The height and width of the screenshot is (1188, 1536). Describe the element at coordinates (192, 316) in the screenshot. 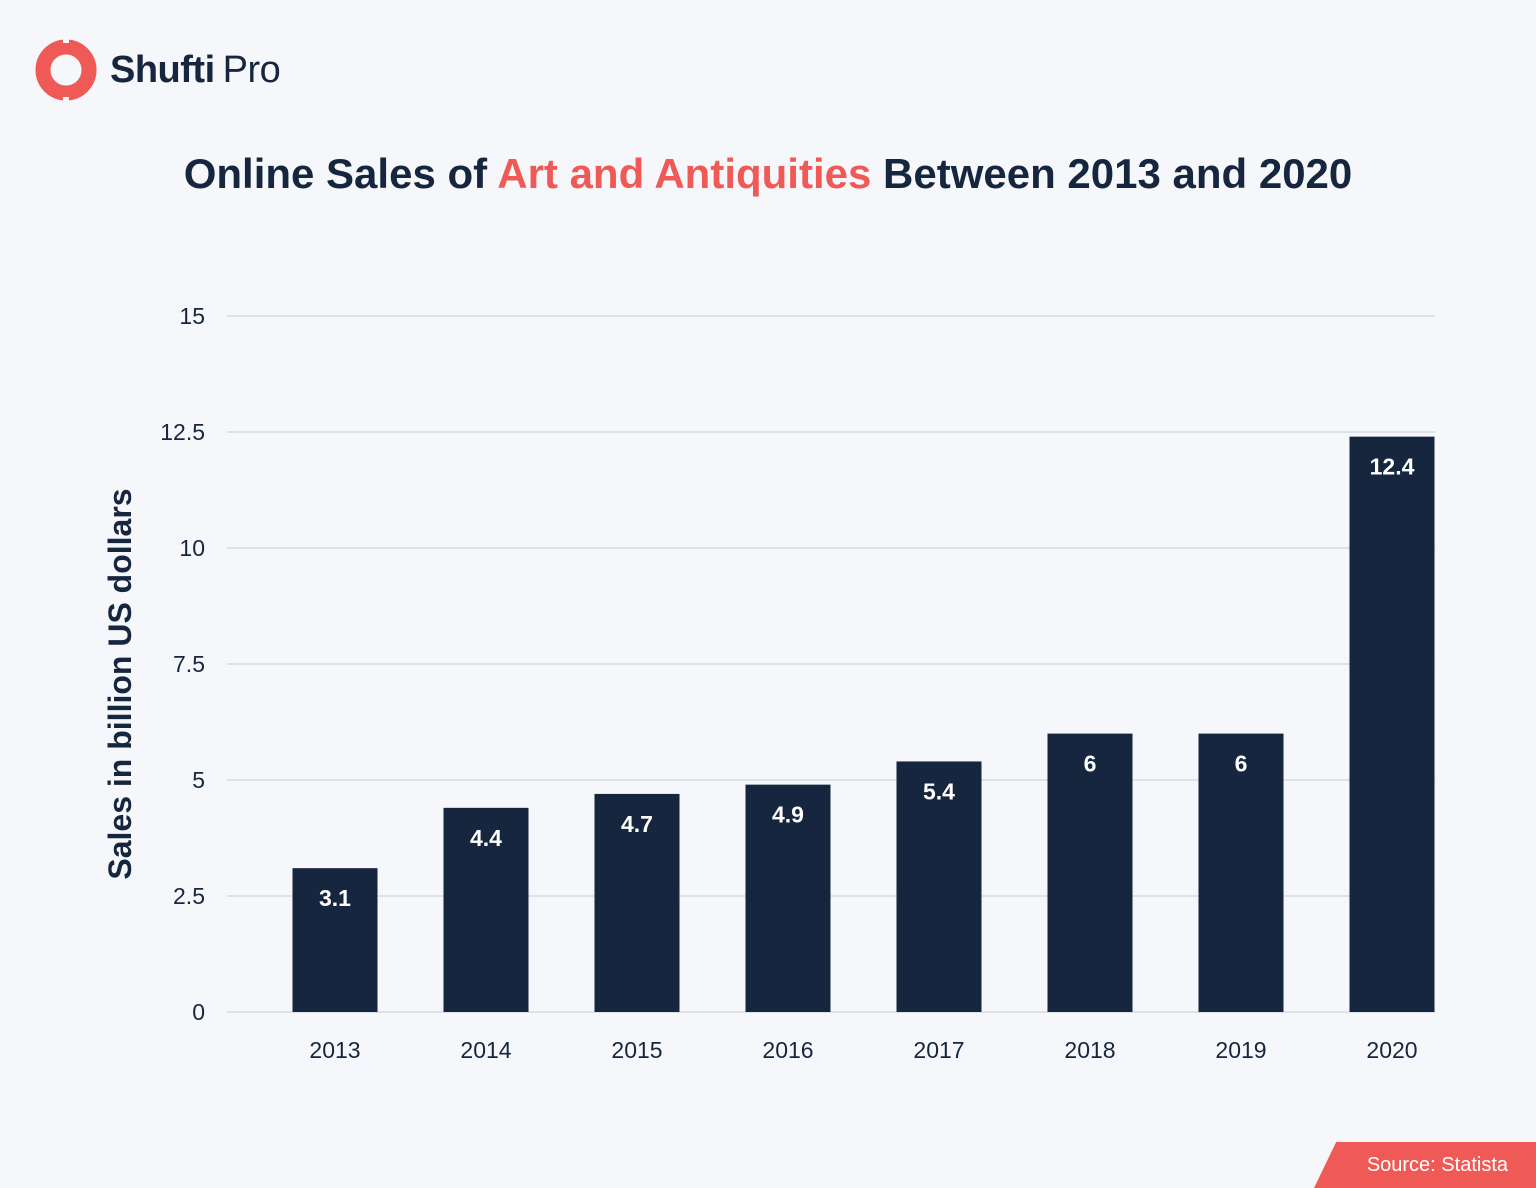

I see `y-tick-label: 15` at that location.